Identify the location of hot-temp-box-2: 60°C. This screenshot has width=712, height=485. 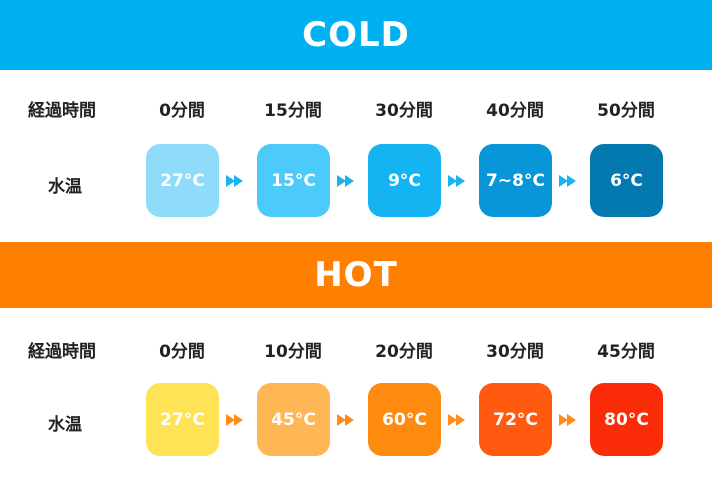
(404, 419).